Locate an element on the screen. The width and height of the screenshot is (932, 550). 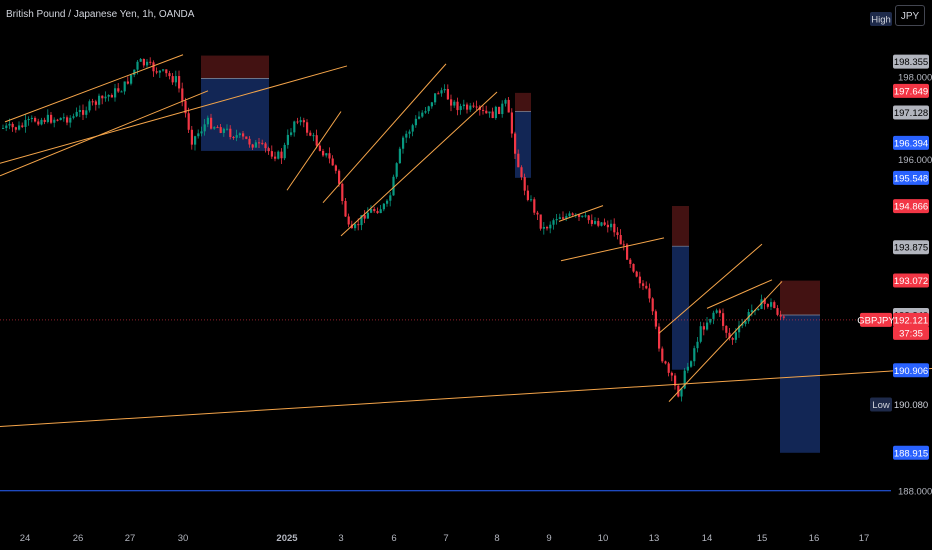
low-value: 190.080 is located at coordinates (911, 405).